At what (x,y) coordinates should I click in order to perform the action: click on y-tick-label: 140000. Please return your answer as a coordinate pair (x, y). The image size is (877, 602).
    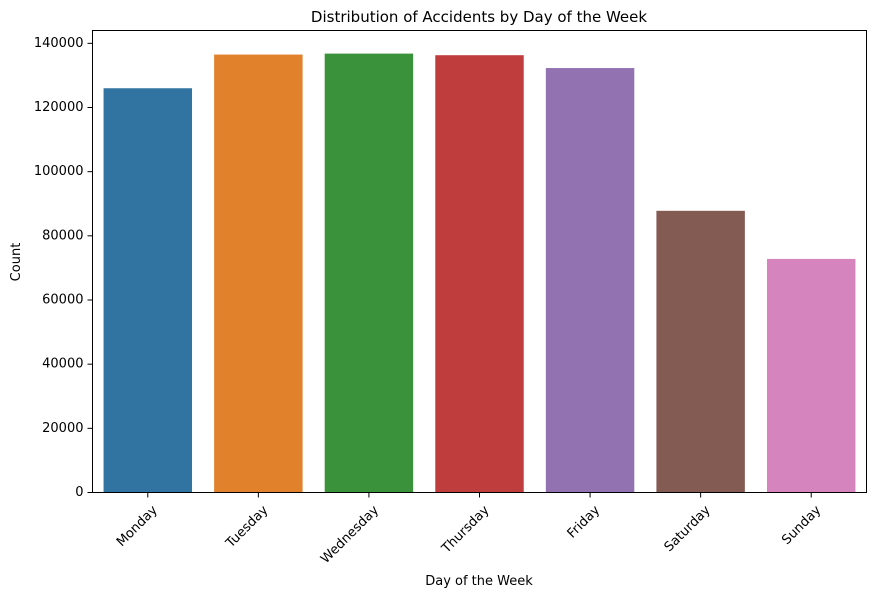
    Looking at the image, I should click on (59, 43).